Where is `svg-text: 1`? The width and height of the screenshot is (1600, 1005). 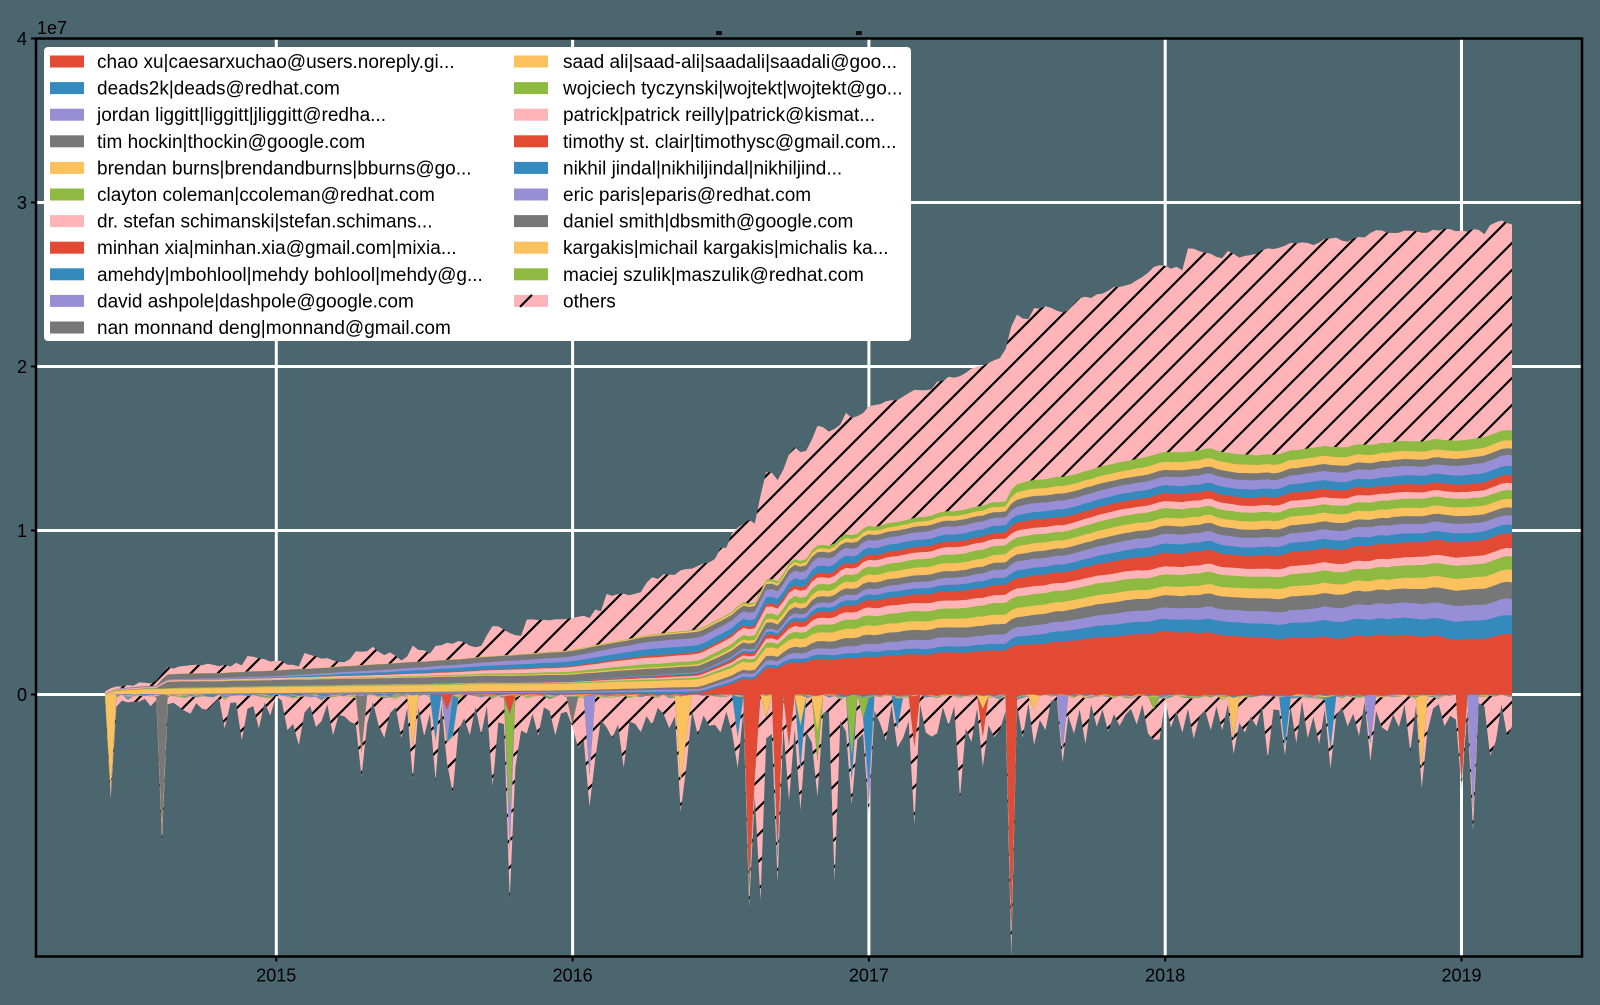 svg-text: 1 is located at coordinates (22, 531).